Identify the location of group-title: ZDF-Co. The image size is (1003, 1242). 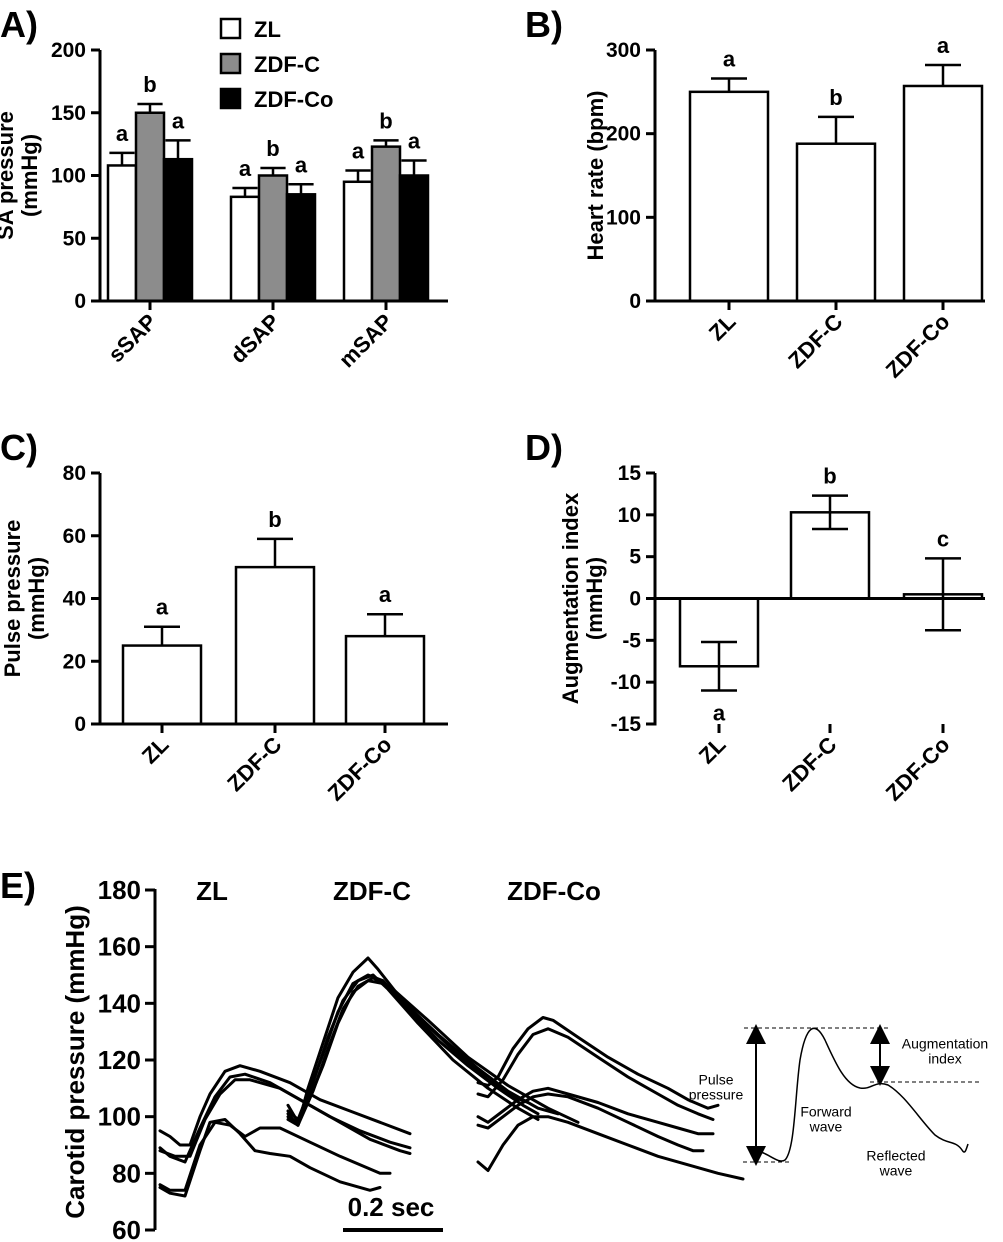
(554, 891).